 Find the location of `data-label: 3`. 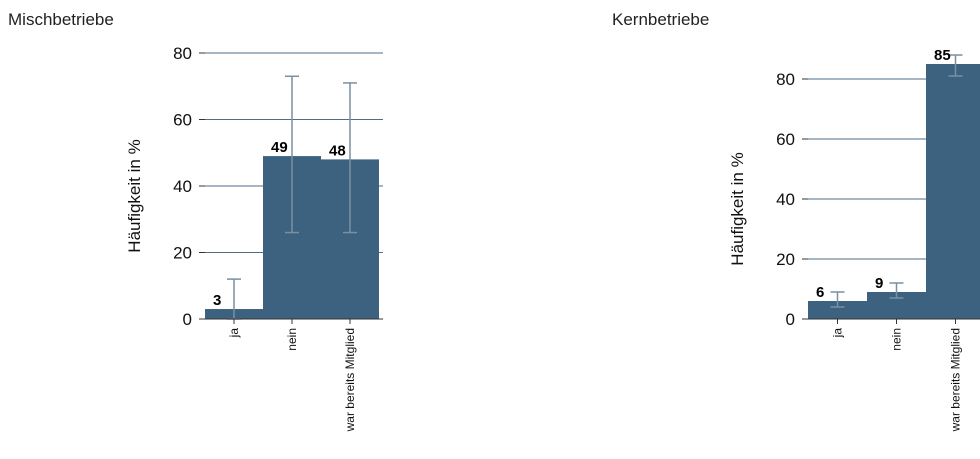

data-label: 3 is located at coordinates (217, 300).